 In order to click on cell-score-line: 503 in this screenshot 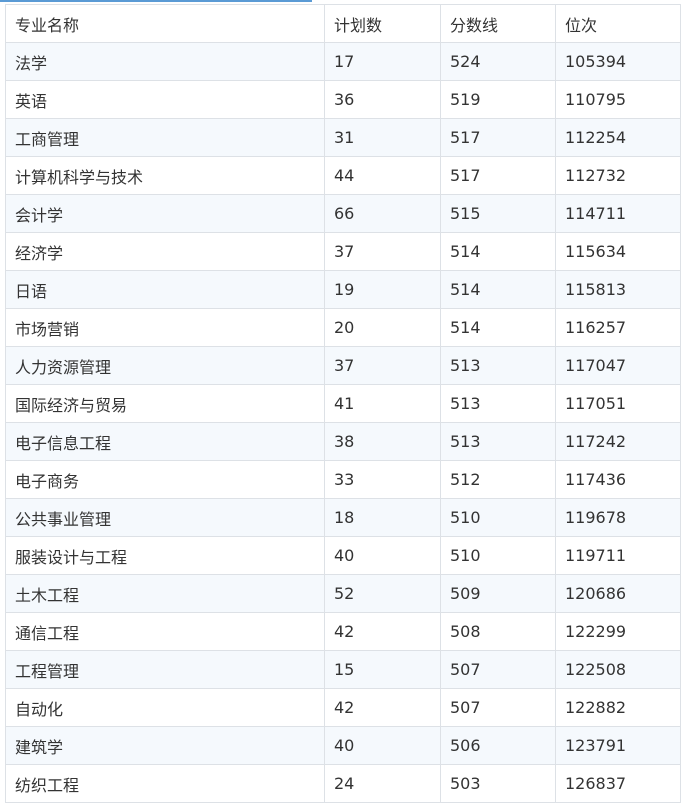, I will do `click(498, 783)`.